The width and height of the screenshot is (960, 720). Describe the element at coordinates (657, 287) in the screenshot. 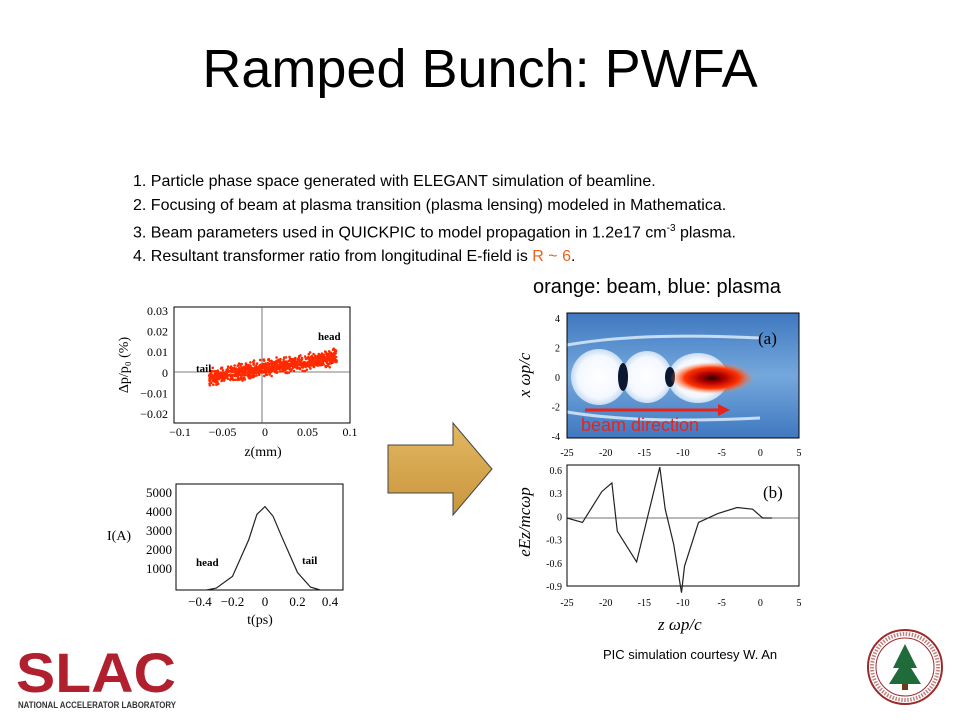

I see `color-legend: orange: beam, blue: plasma` at that location.